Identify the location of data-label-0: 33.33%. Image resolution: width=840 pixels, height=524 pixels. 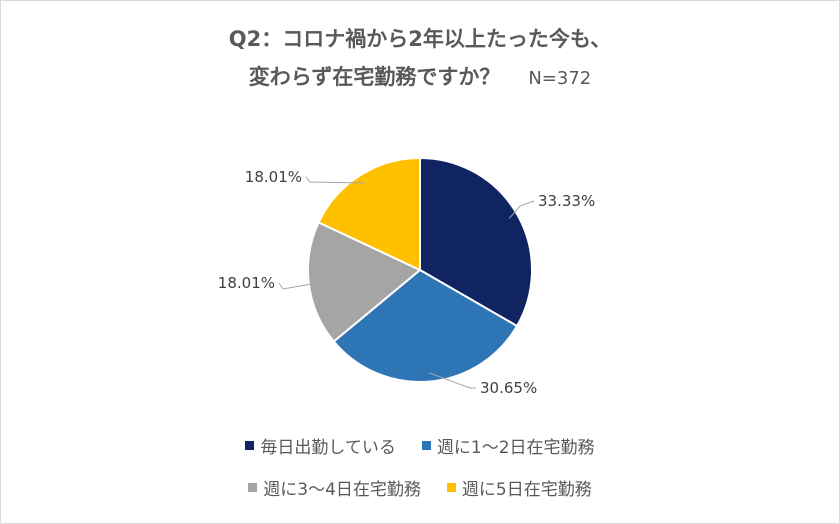
(566, 201).